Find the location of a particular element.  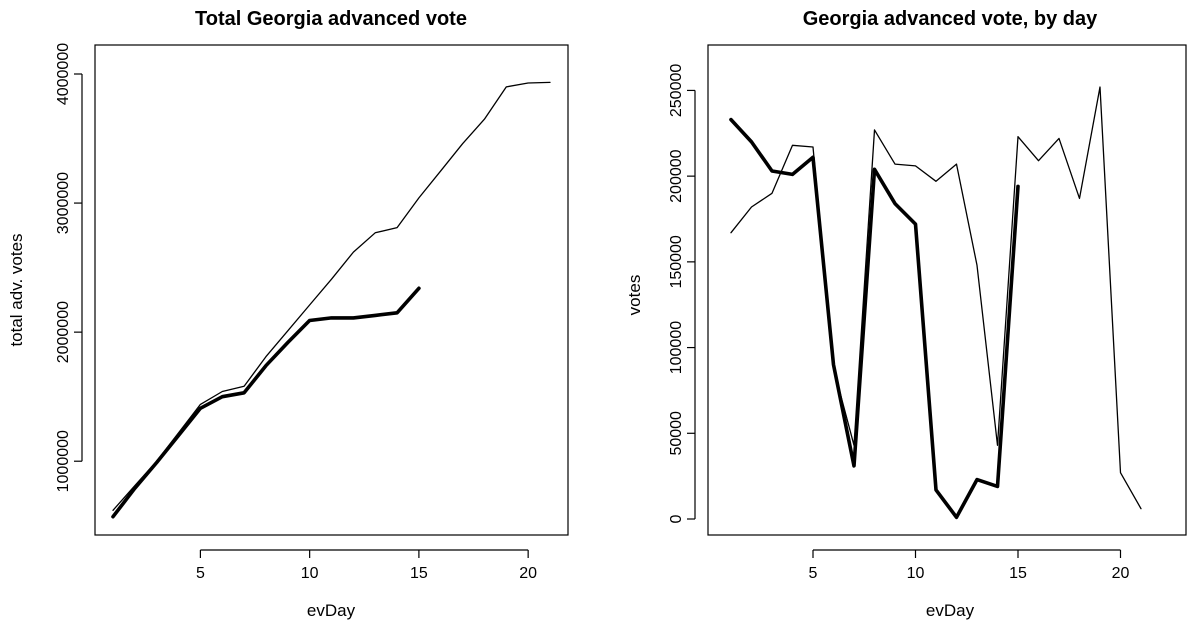

left-y-tick-label: 2000000 is located at coordinates (63, 332).